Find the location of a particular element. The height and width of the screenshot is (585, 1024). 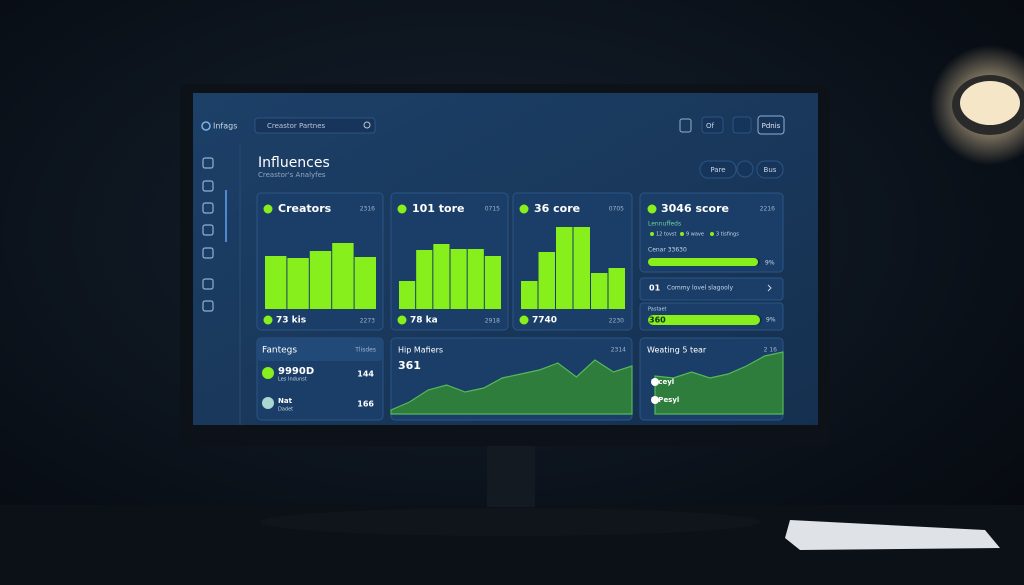

panel-header is located at coordinates (320, 350).